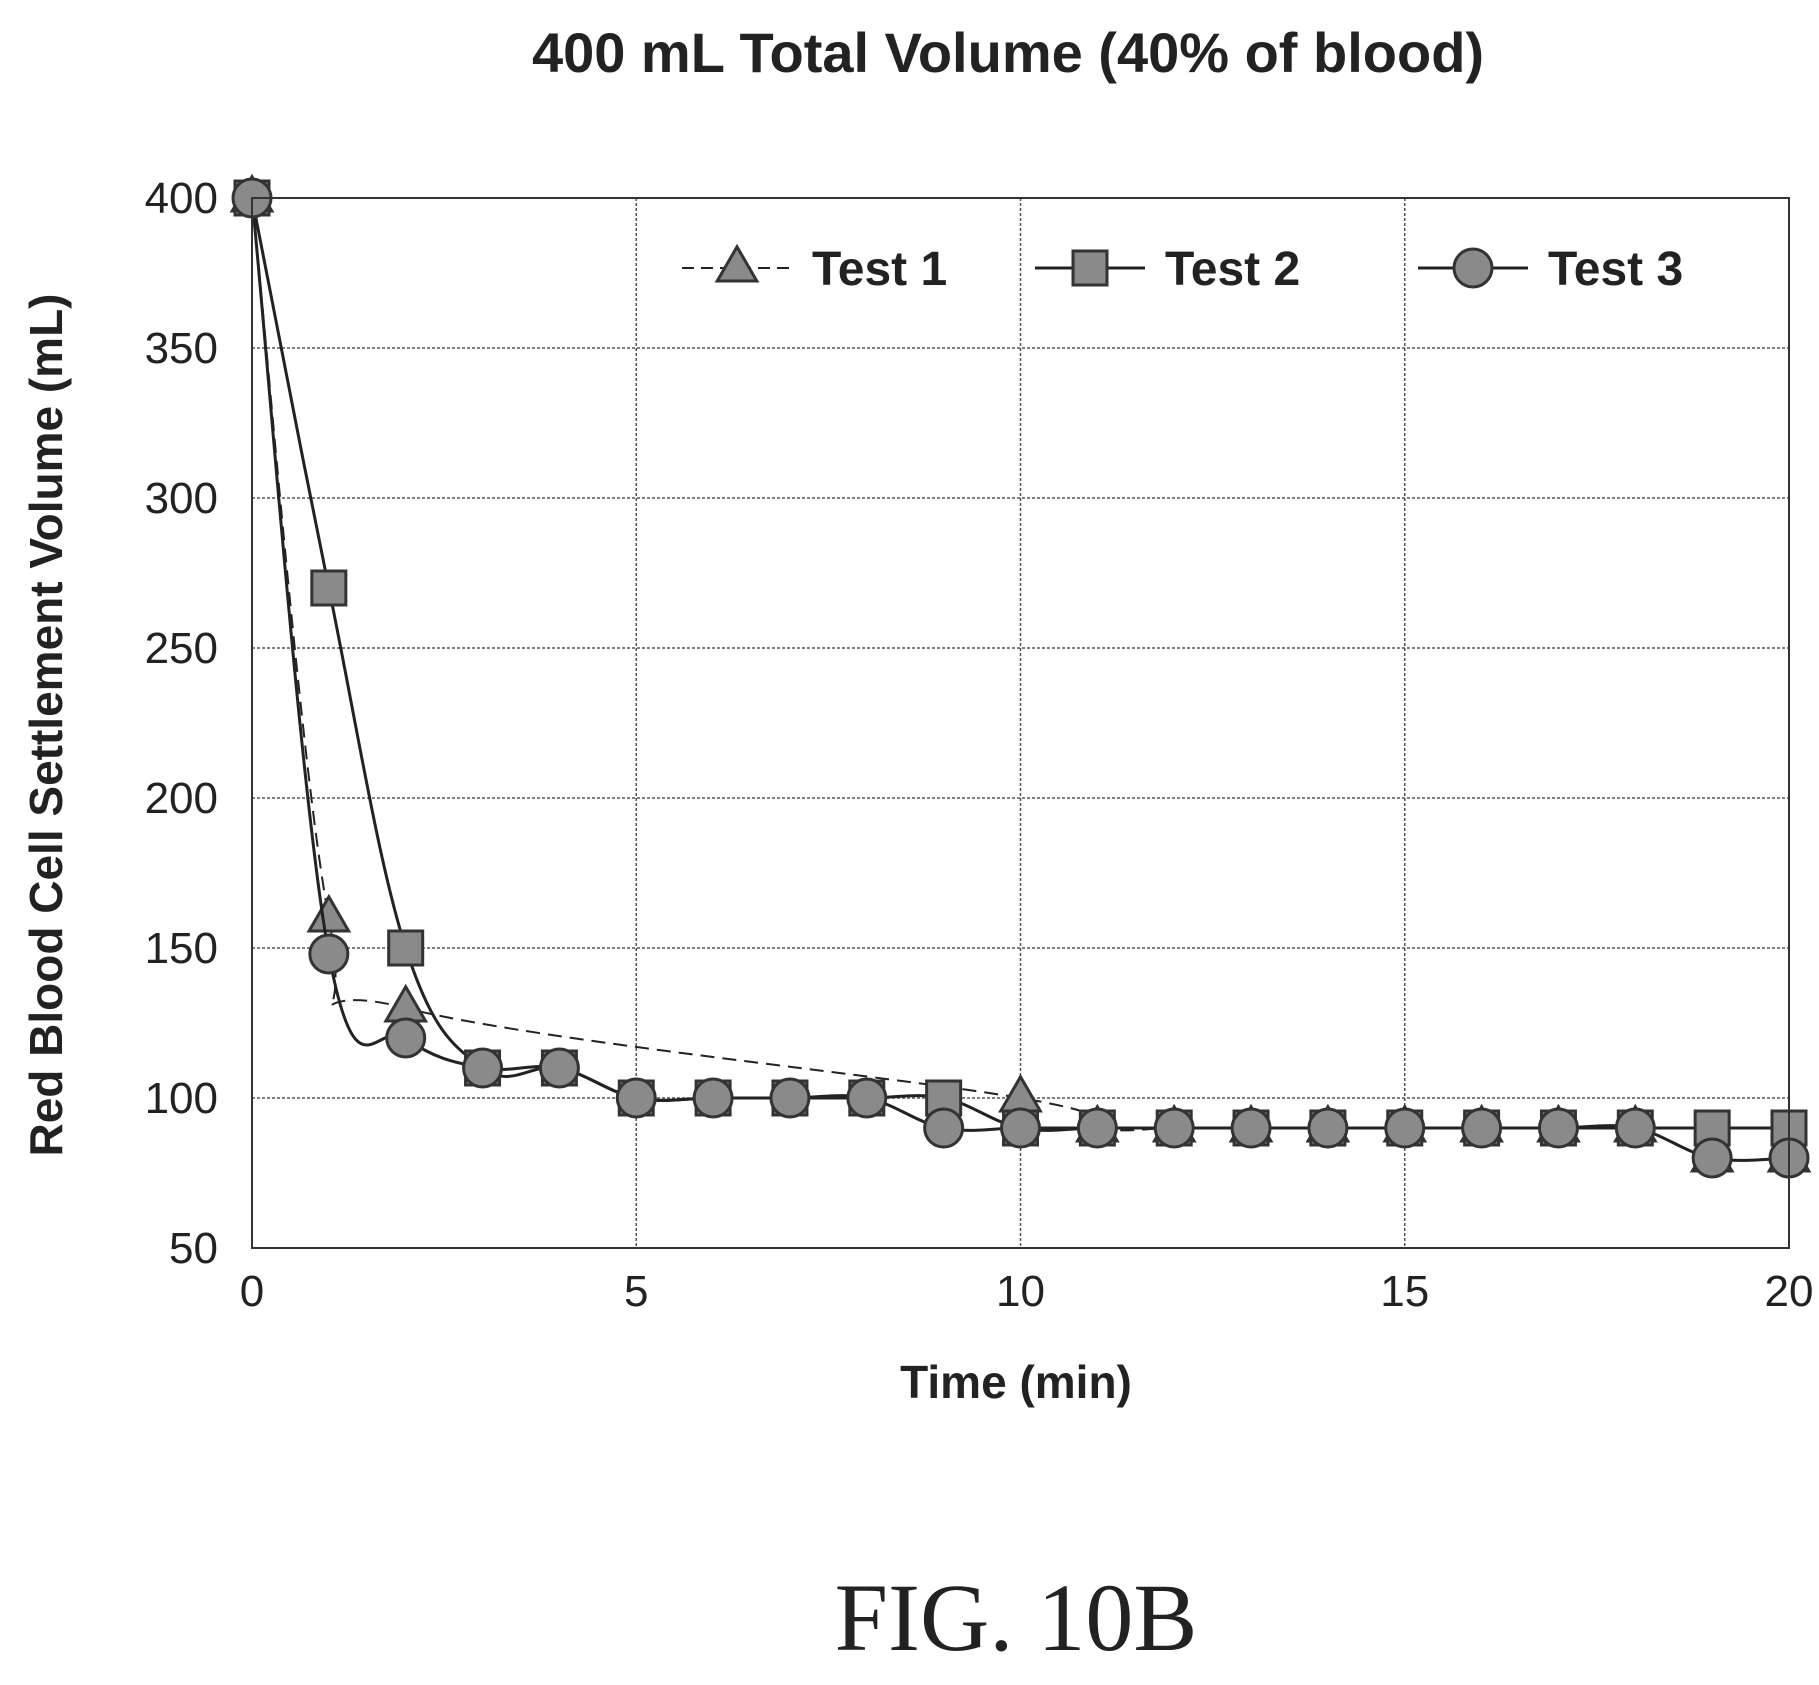 The width and height of the screenshot is (1819, 1685). I want to click on legend: Test 1 Test 2 Test 3, so click(1182, 269).